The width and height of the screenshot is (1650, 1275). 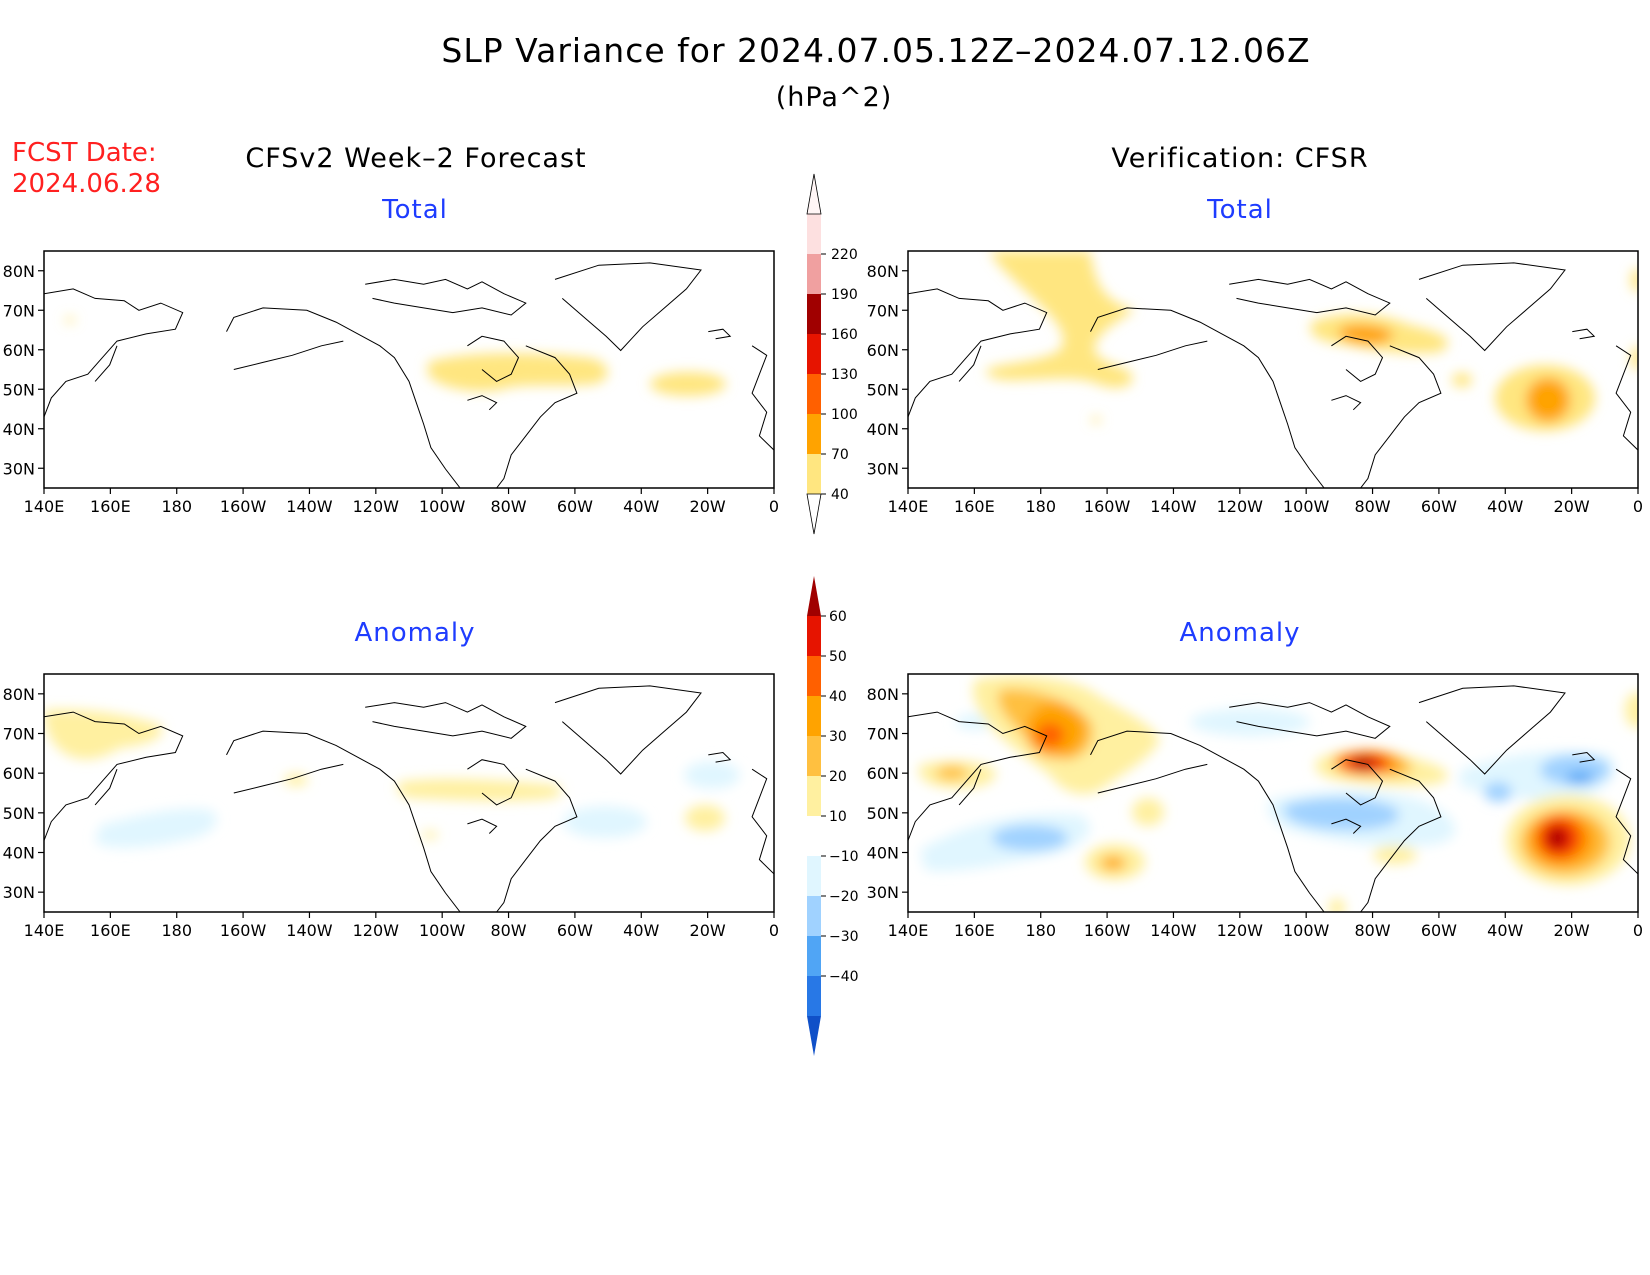 I want to click on colorbar-total-label: 130, so click(x=844, y=375).